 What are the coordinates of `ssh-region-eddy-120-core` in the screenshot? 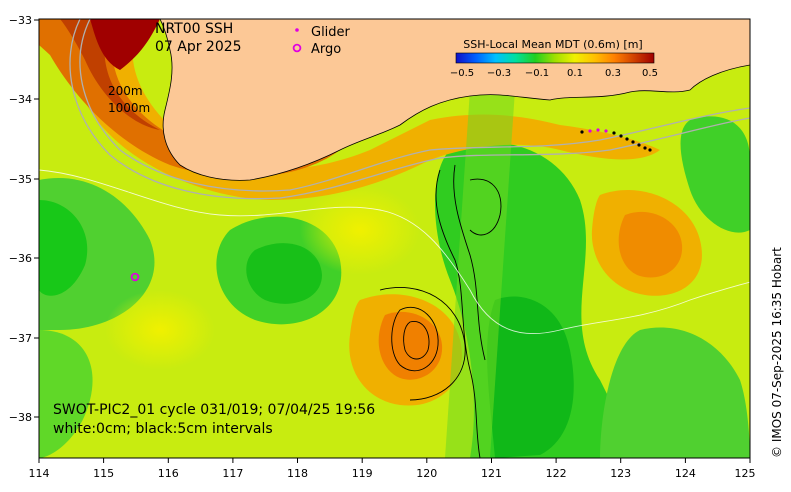 It's located at (410, 345).